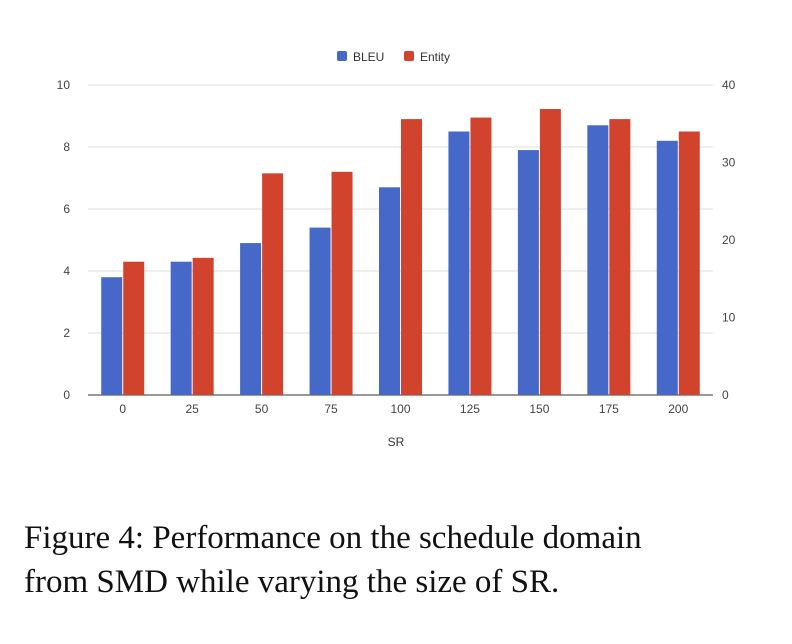  Describe the element at coordinates (539, 409) in the screenshot. I see `x-tick-label: 150` at that location.